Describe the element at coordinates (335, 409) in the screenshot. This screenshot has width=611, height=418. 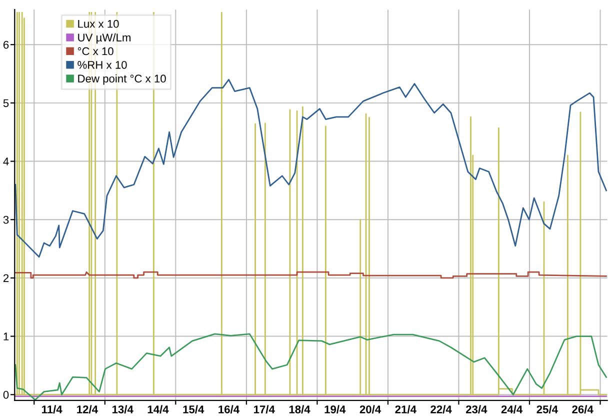
I see `x-tick-label: 19/4` at that location.